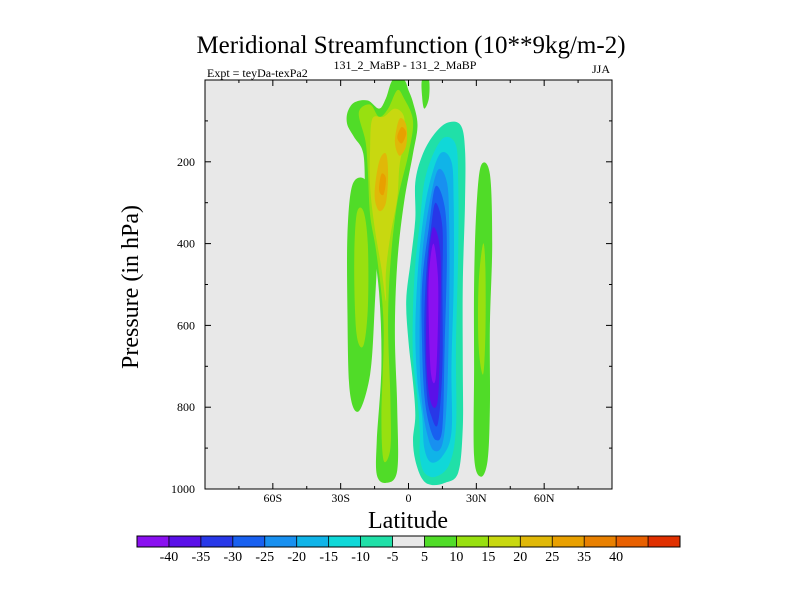 This screenshot has height=600, width=800. I want to click on x-axis-title: Latitude, so click(408, 521).